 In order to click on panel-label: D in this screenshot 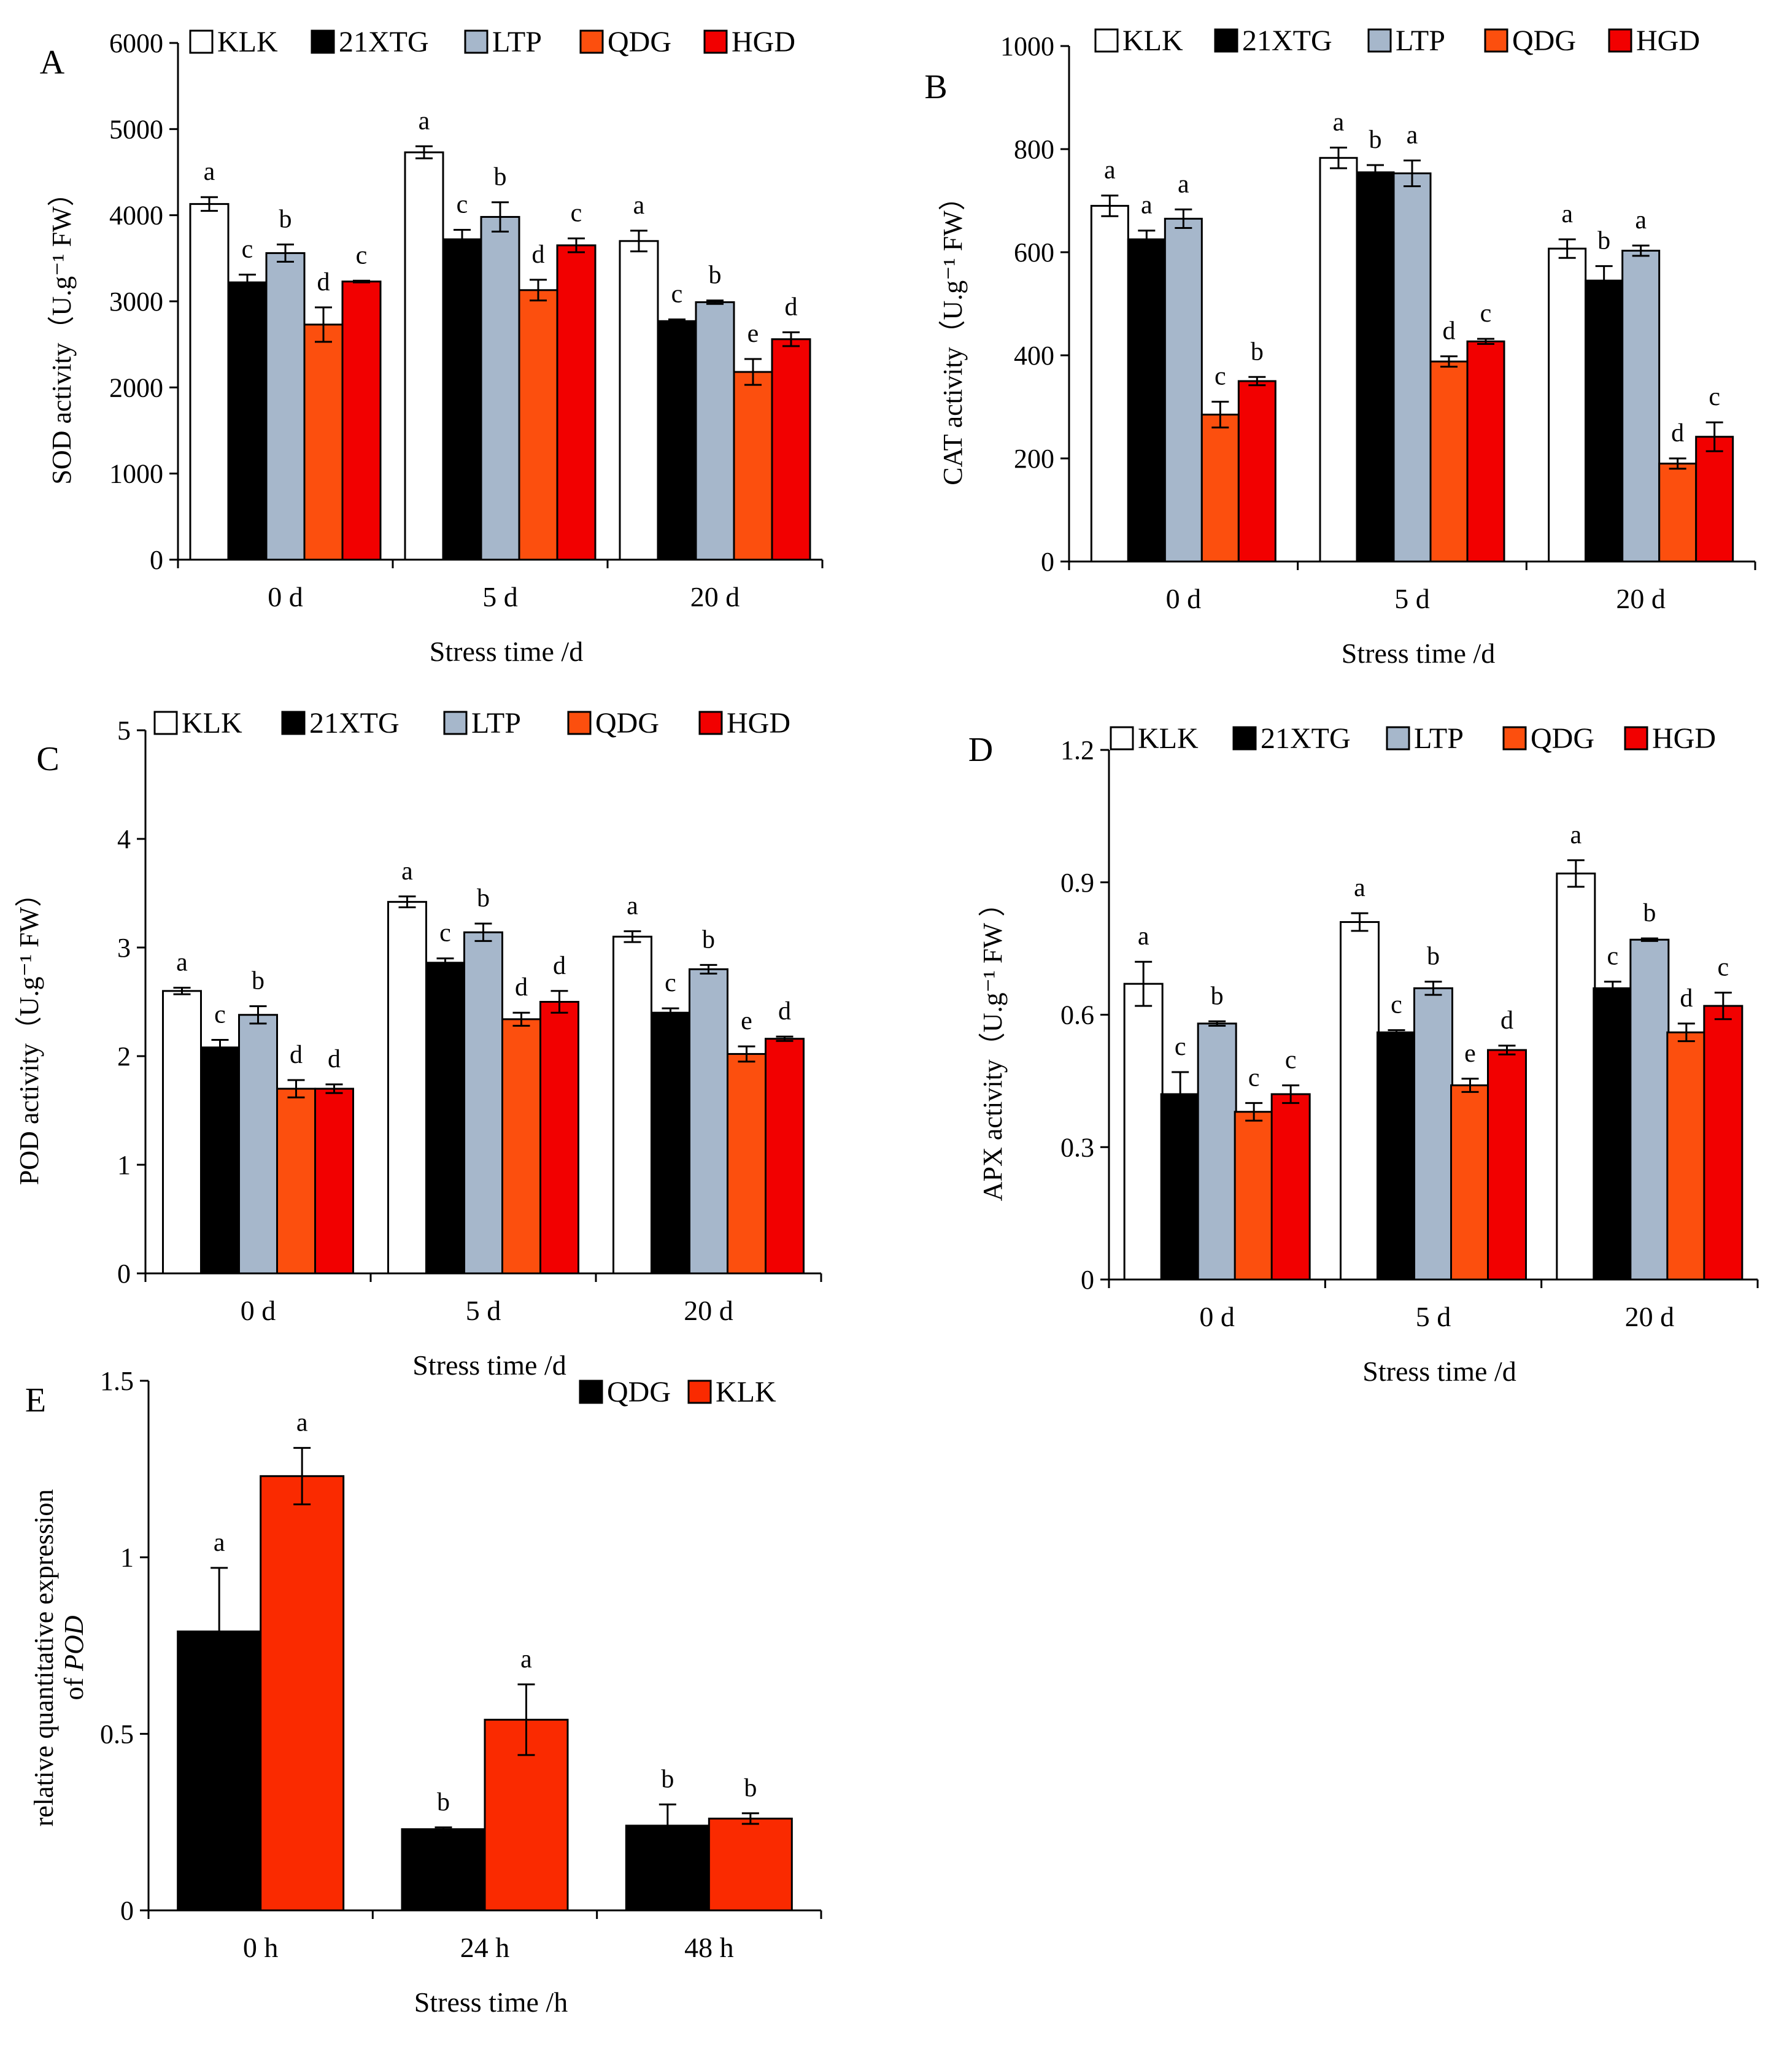, I will do `click(981, 750)`.